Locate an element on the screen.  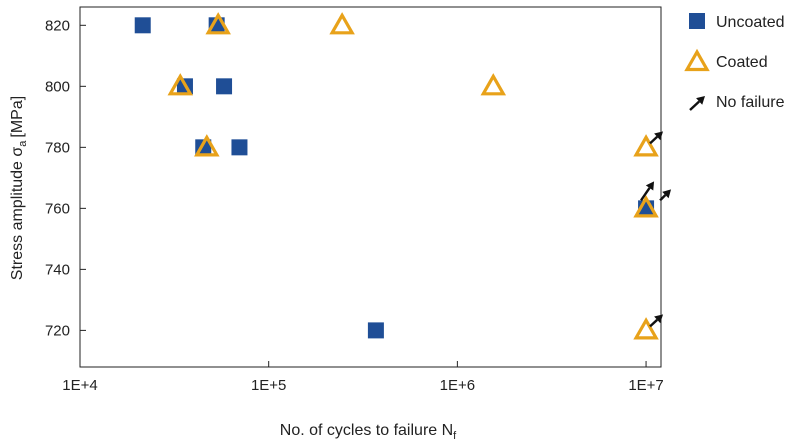
y-tick-label: 820 is located at coordinates (57, 25).